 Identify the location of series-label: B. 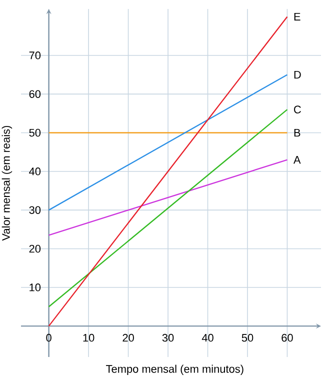
(297, 132).